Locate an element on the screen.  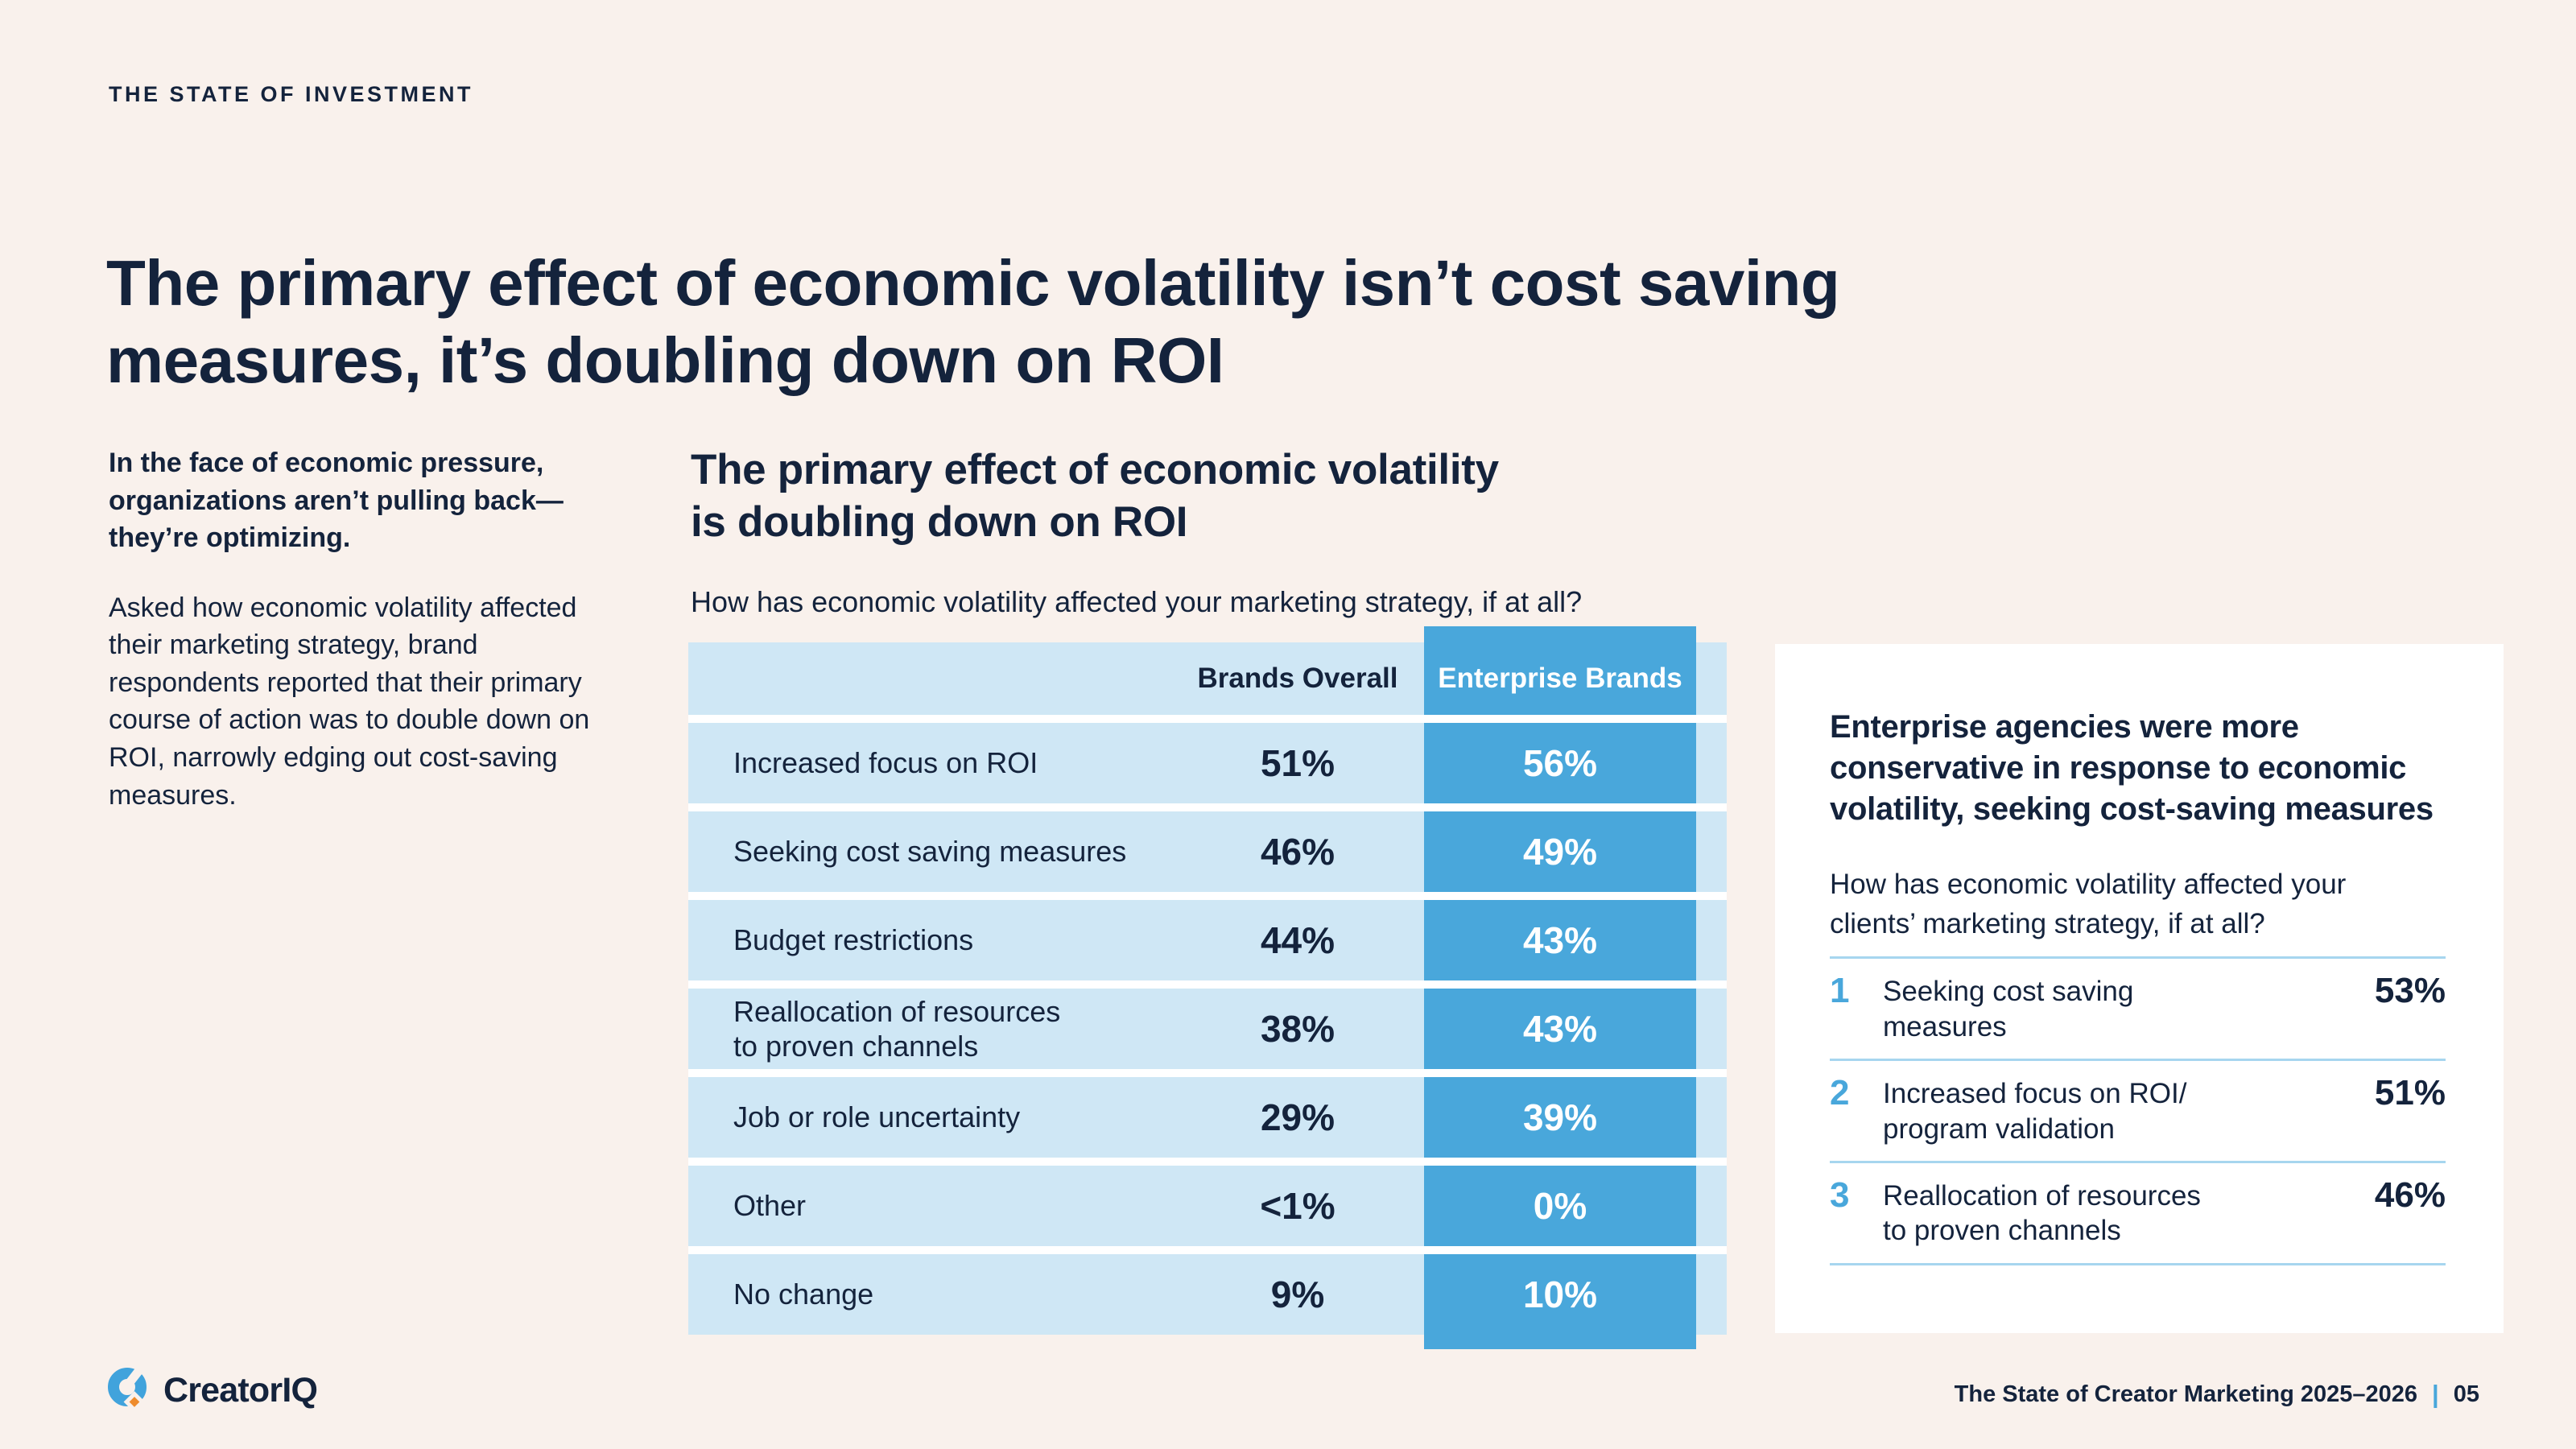
footer-brand: CreatorIQ is located at coordinates (212, 1388).